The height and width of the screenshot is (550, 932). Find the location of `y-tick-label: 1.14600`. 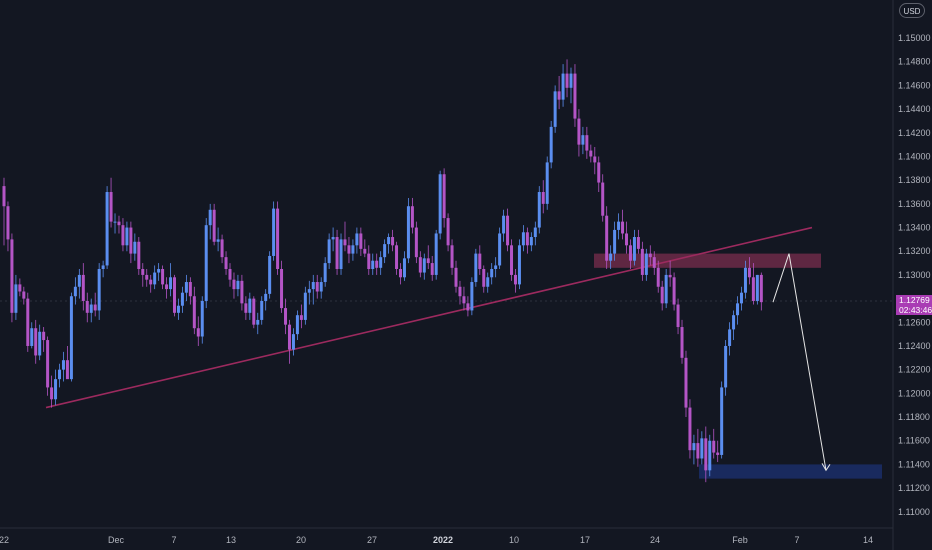

y-tick-label: 1.14600 is located at coordinates (914, 85).